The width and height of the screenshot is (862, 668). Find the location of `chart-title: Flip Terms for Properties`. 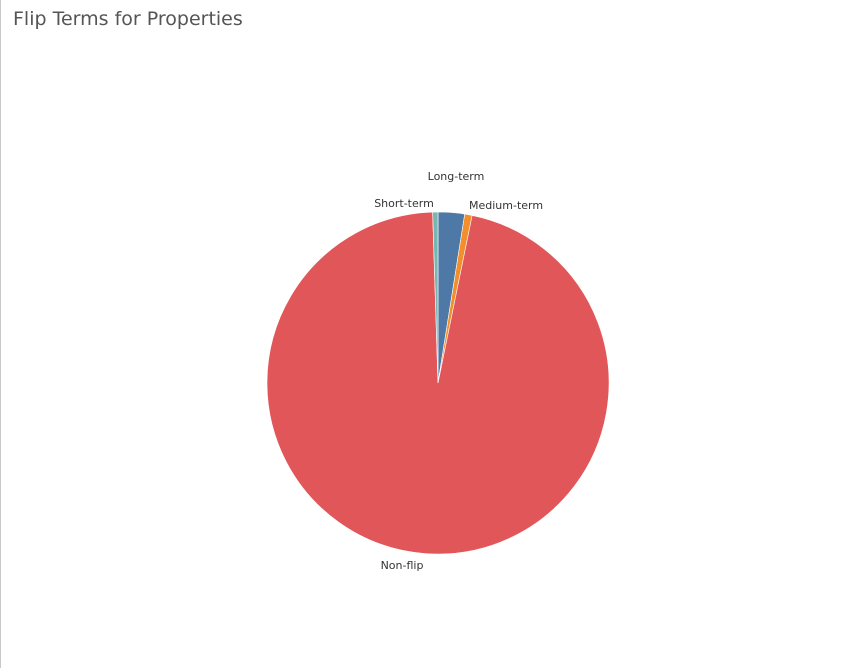

chart-title: Flip Terms for Properties is located at coordinates (128, 19).